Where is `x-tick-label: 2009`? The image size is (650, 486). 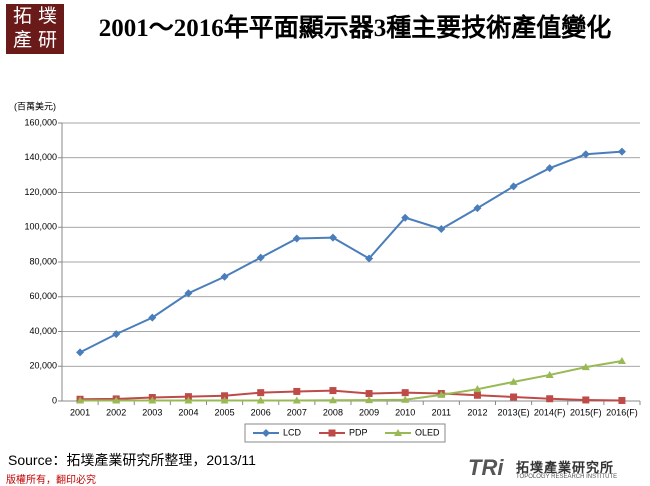 x-tick-label: 2009 is located at coordinates (369, 412).